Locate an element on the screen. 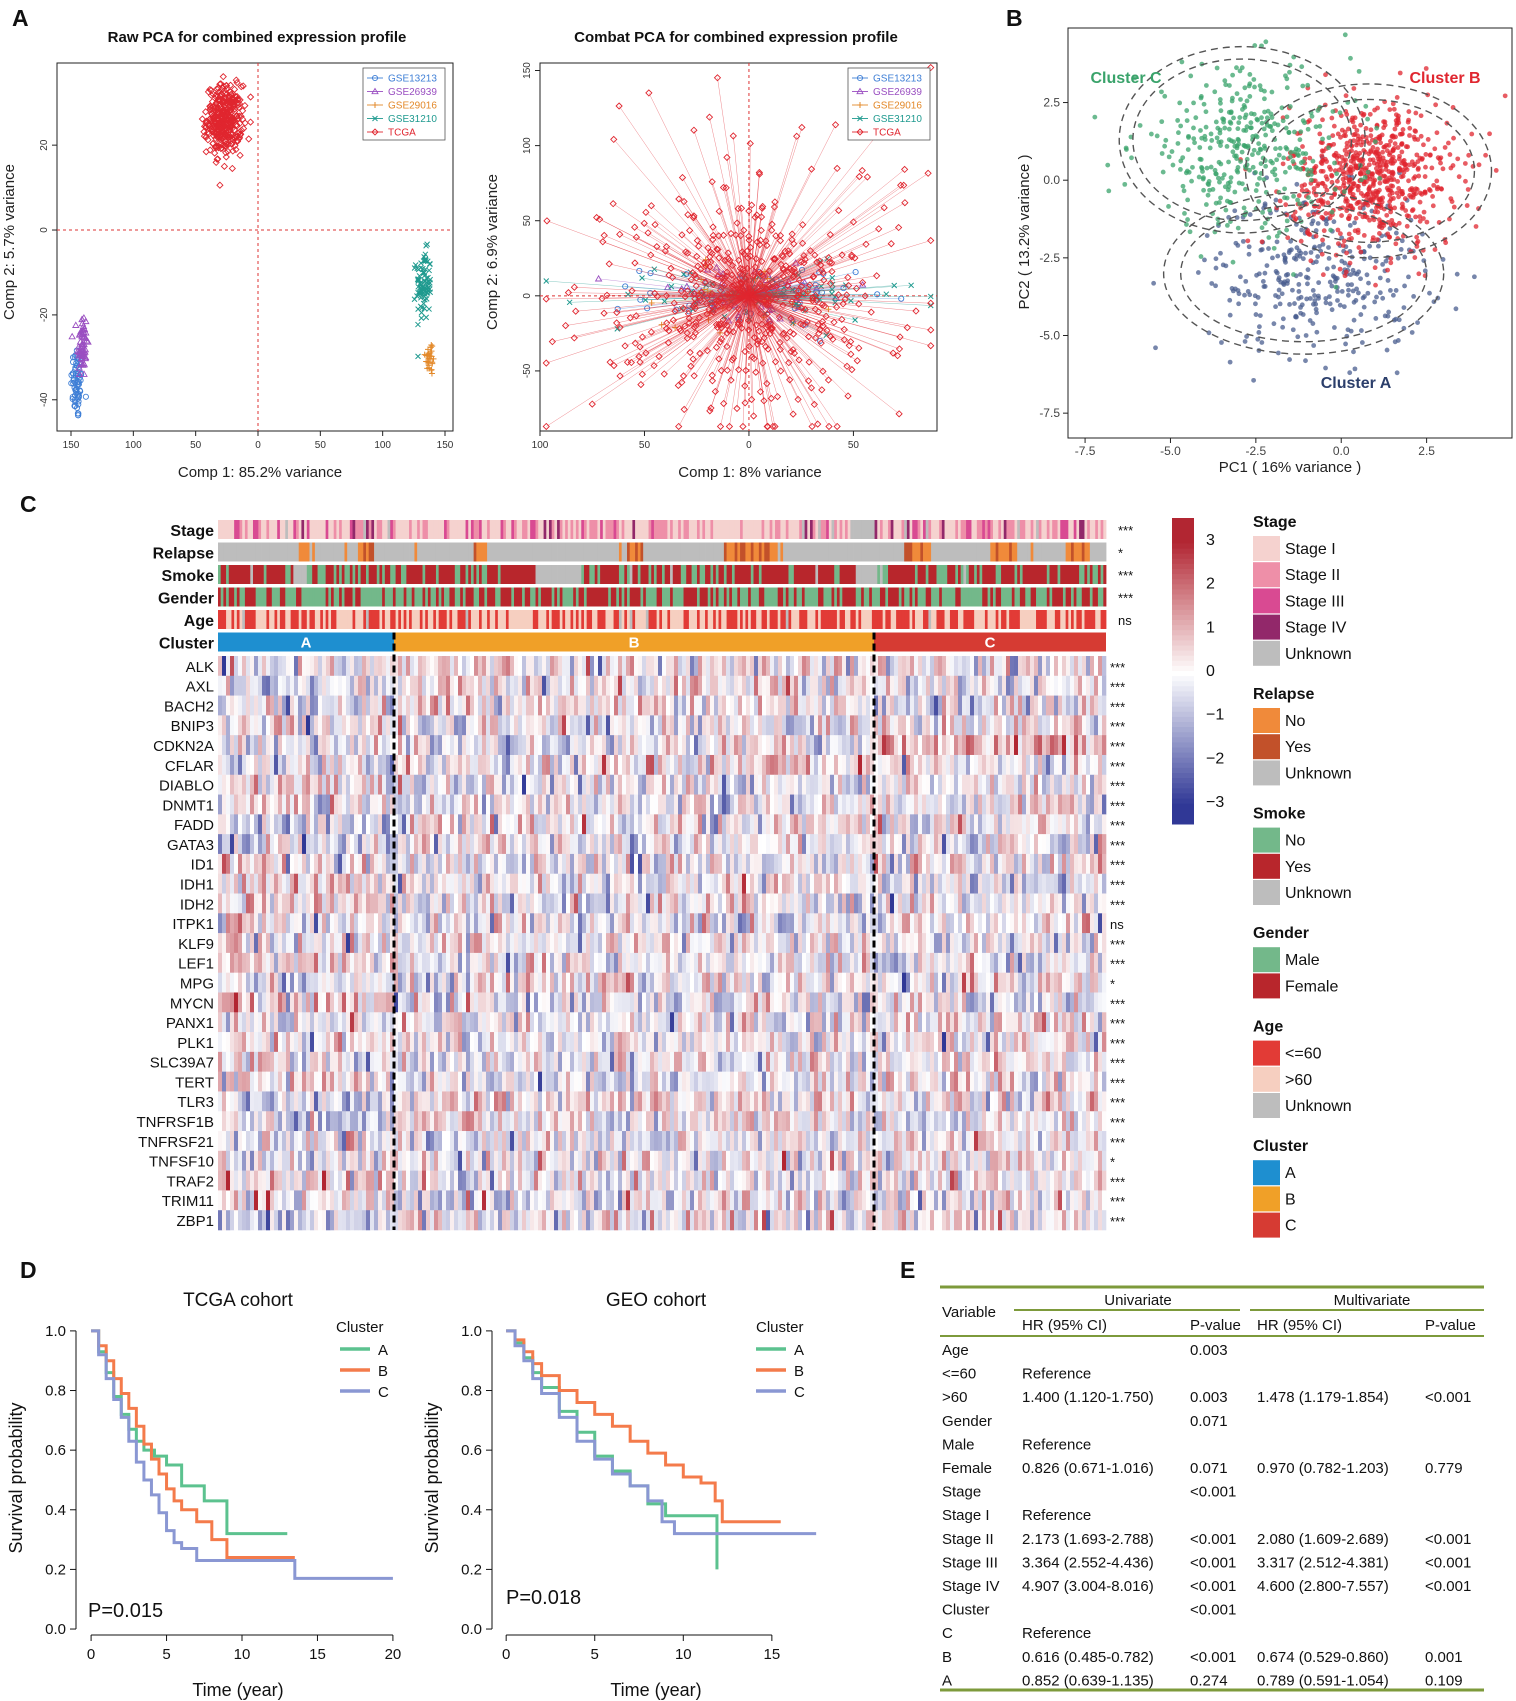  annotation-label-stage: Stage is located at coordinates (192, 531).